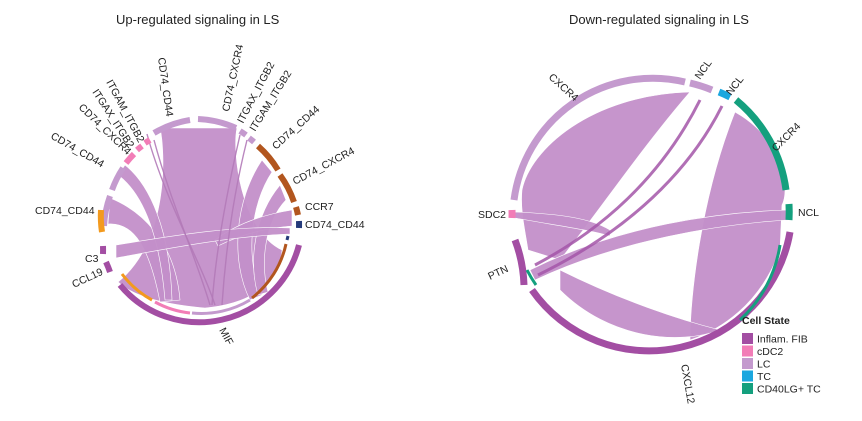 This screenshot has width=862, height=421. I want to click on arc-ccr7, so click(297, 211).